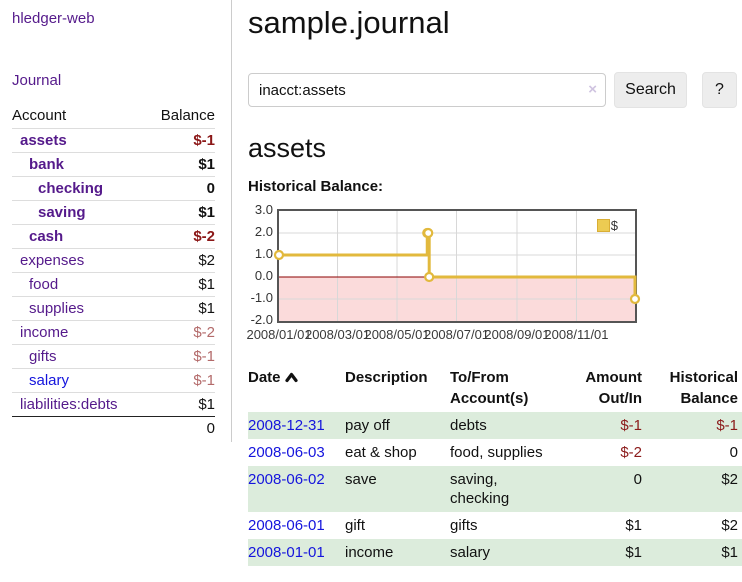 This screenshot has width=742, height=582. I want to click on account-link-liabilities-debts: liabilities:debts, so click(69, 404).